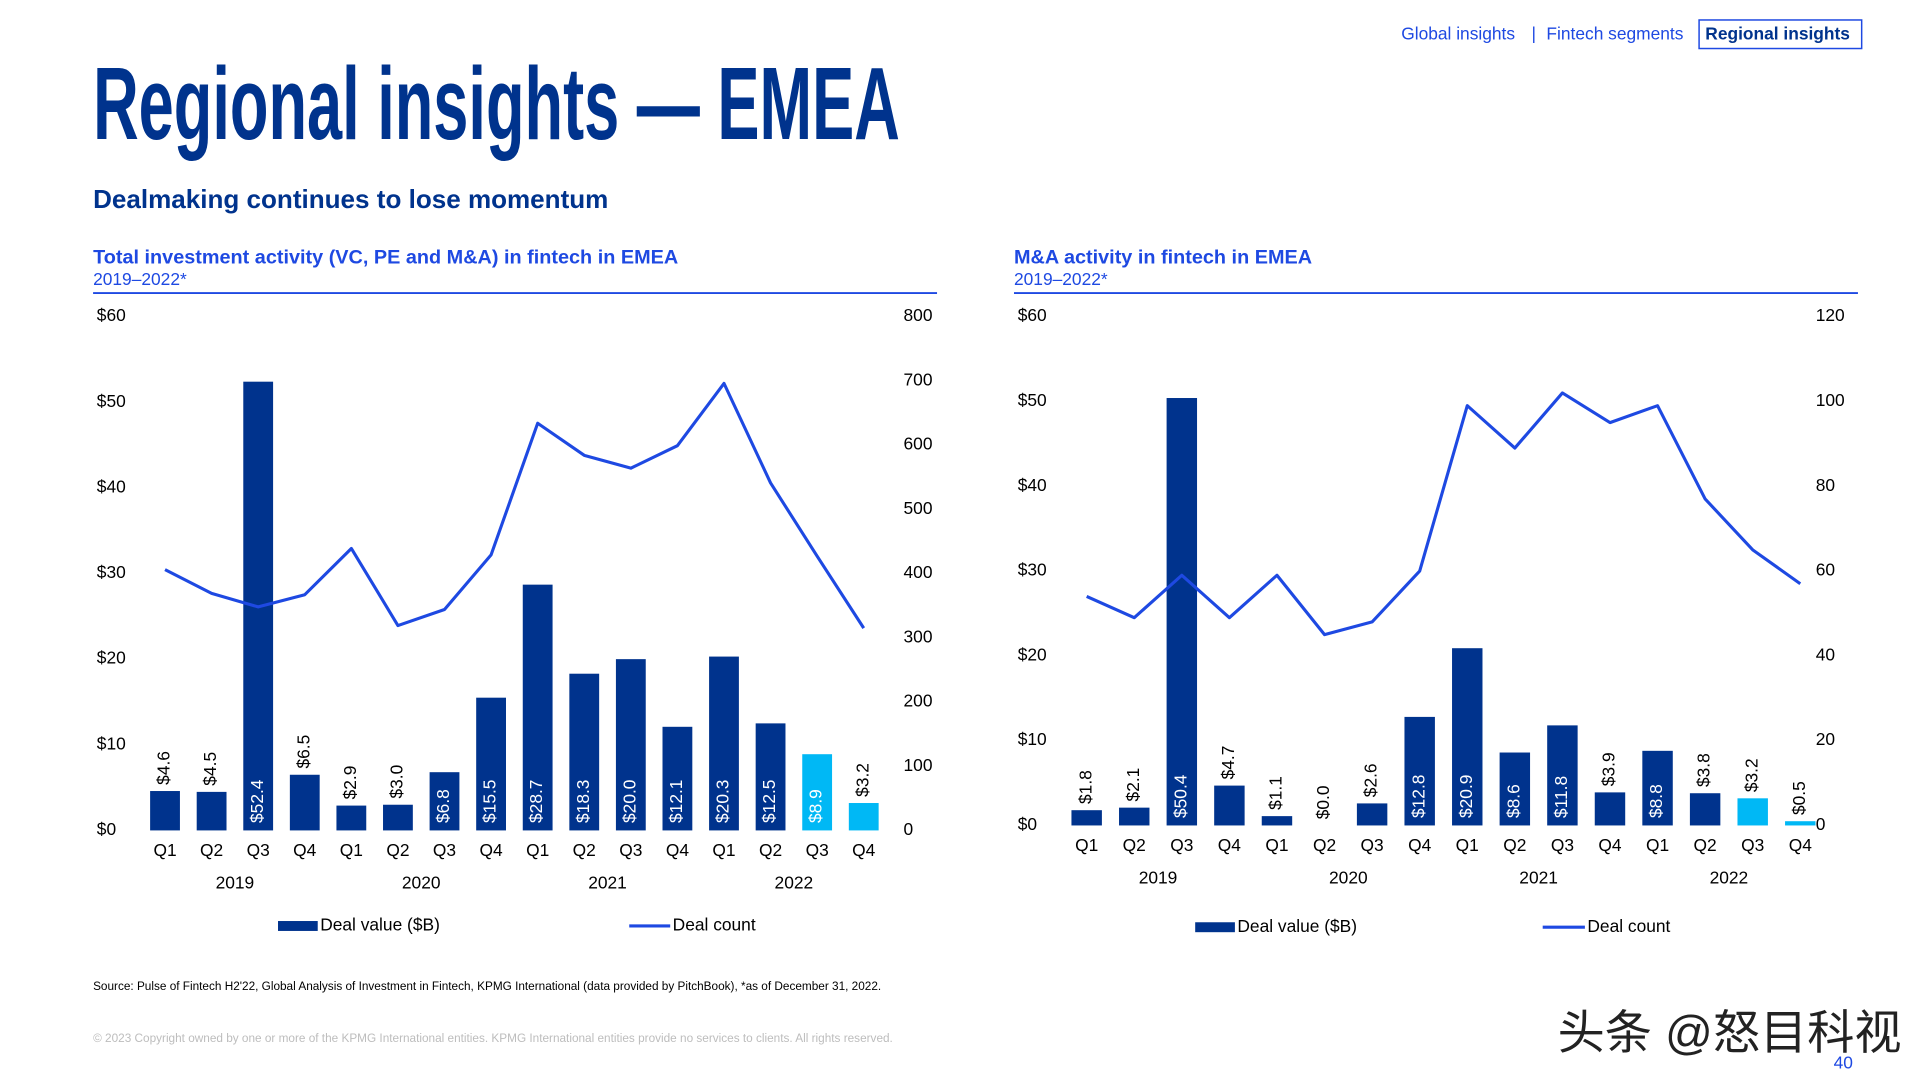 The image size is (1920, 1080). Describe the element at coordinates (1751, 775) in the screenshot. I see `value-label: $3.2` at that location.